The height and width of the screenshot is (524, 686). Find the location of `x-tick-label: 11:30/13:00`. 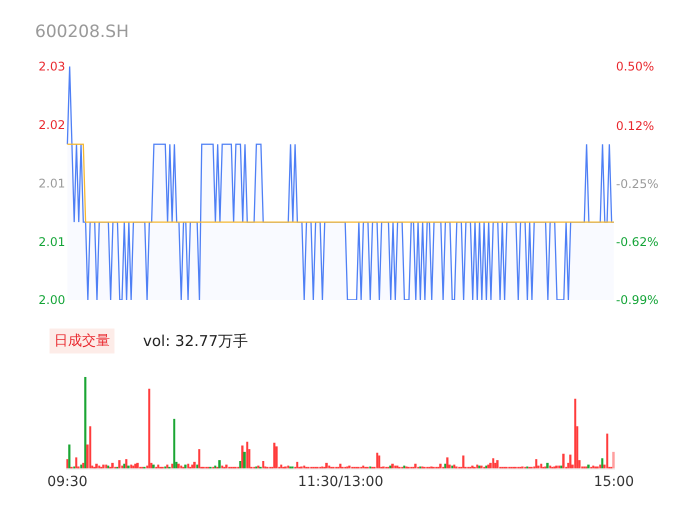

x-tick-label: 11:30/13:00 is located at coordinates (341, 482).